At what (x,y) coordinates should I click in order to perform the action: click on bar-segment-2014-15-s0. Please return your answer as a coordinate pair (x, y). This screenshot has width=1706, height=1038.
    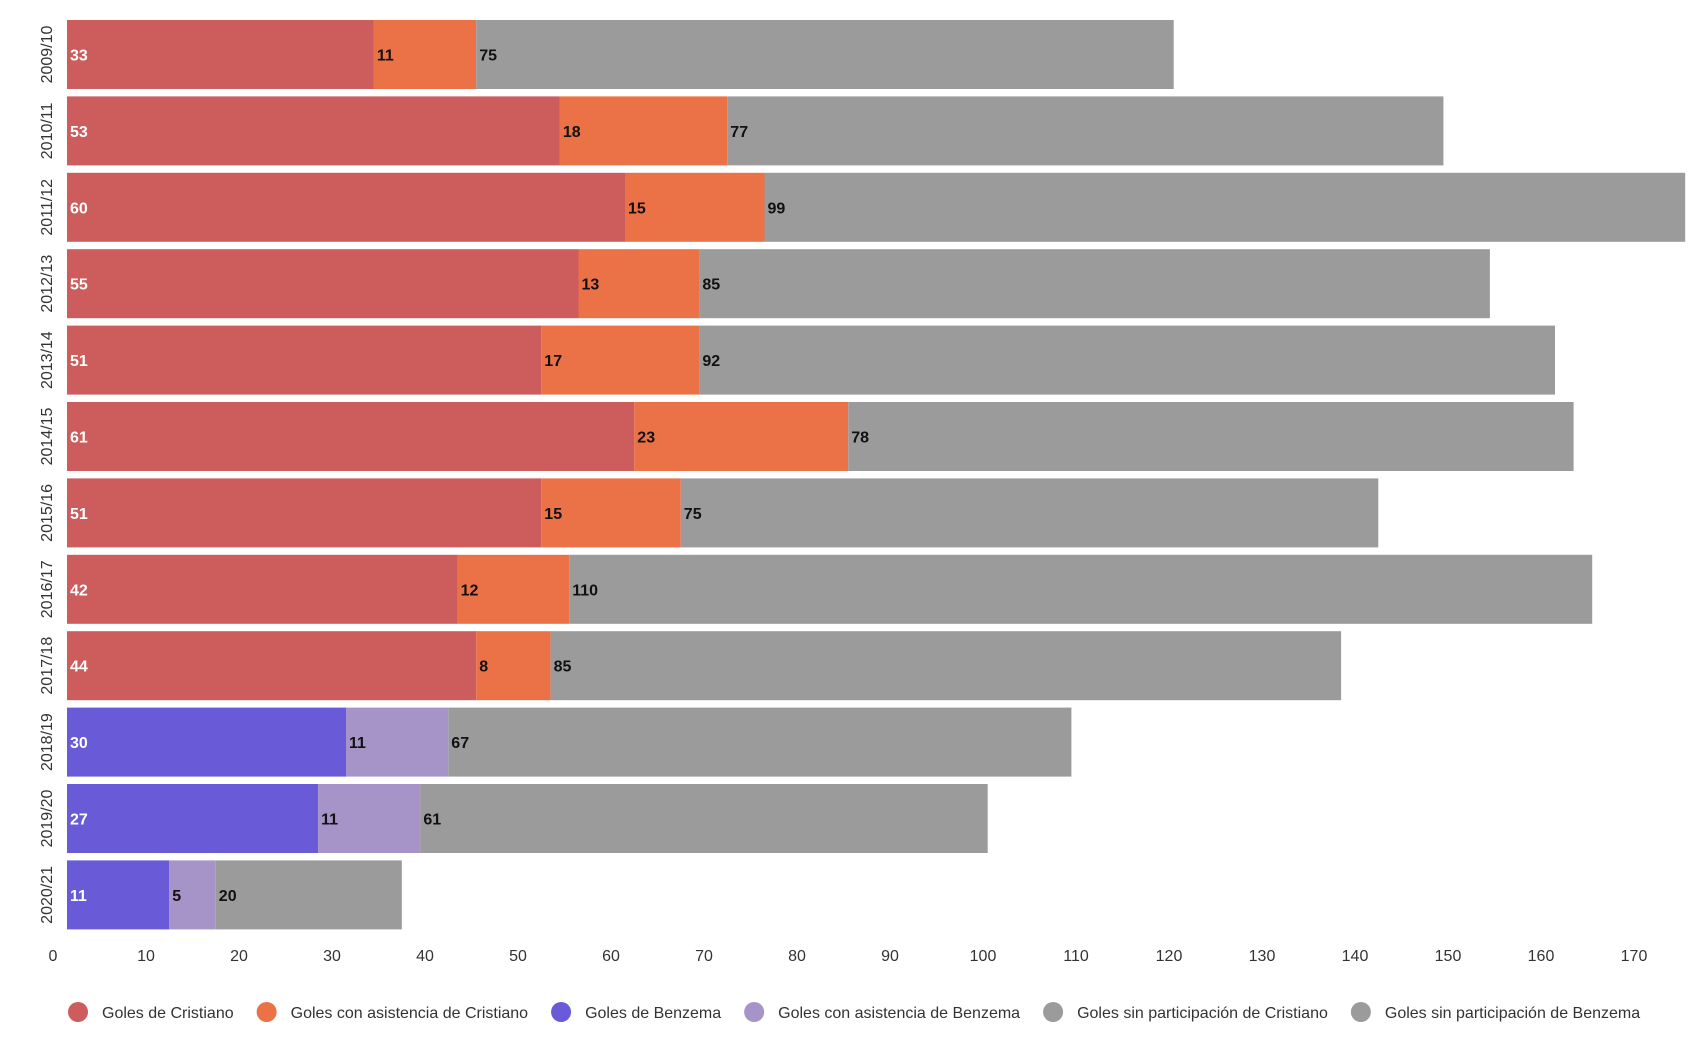
    Looking at the image, I should click on (351, 436).